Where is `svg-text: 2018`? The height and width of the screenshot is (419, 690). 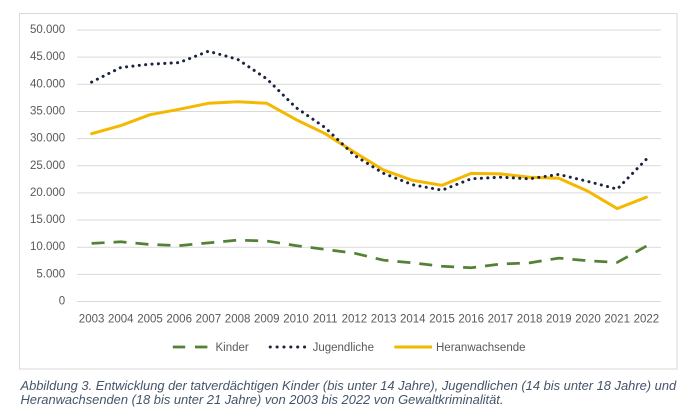 svg-text: 2018 is located at coordinates (530, 320).